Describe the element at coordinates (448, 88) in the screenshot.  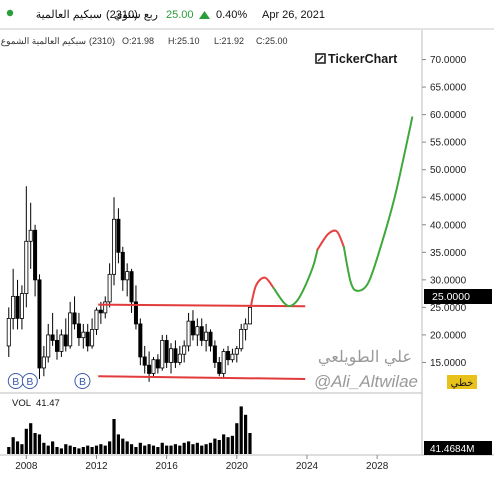
I see `ytick-label: 65.0000` at that location.